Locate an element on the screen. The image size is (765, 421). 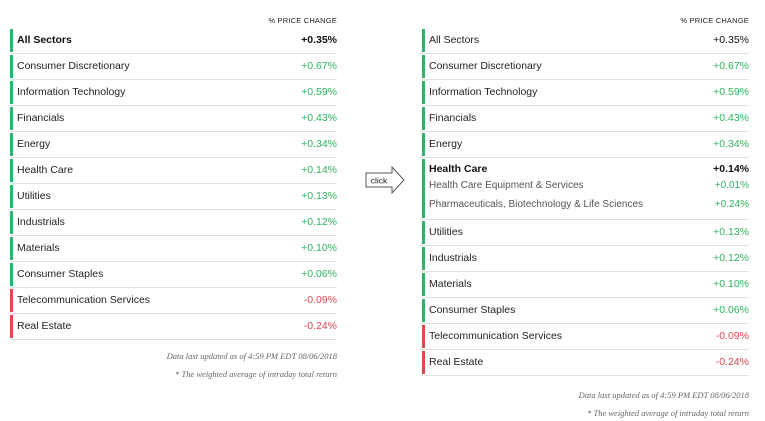
click-arrow-icon: click is located at coordinates (385, 180).